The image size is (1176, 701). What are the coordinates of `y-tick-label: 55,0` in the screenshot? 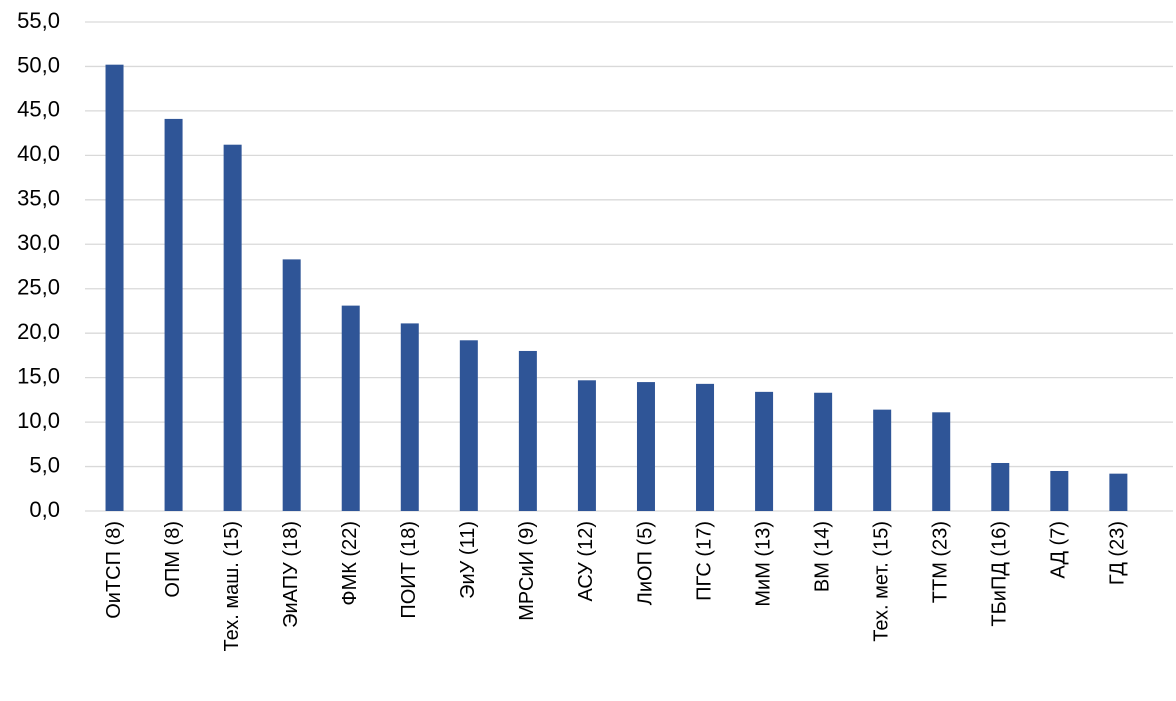 It's located at (38, 20).